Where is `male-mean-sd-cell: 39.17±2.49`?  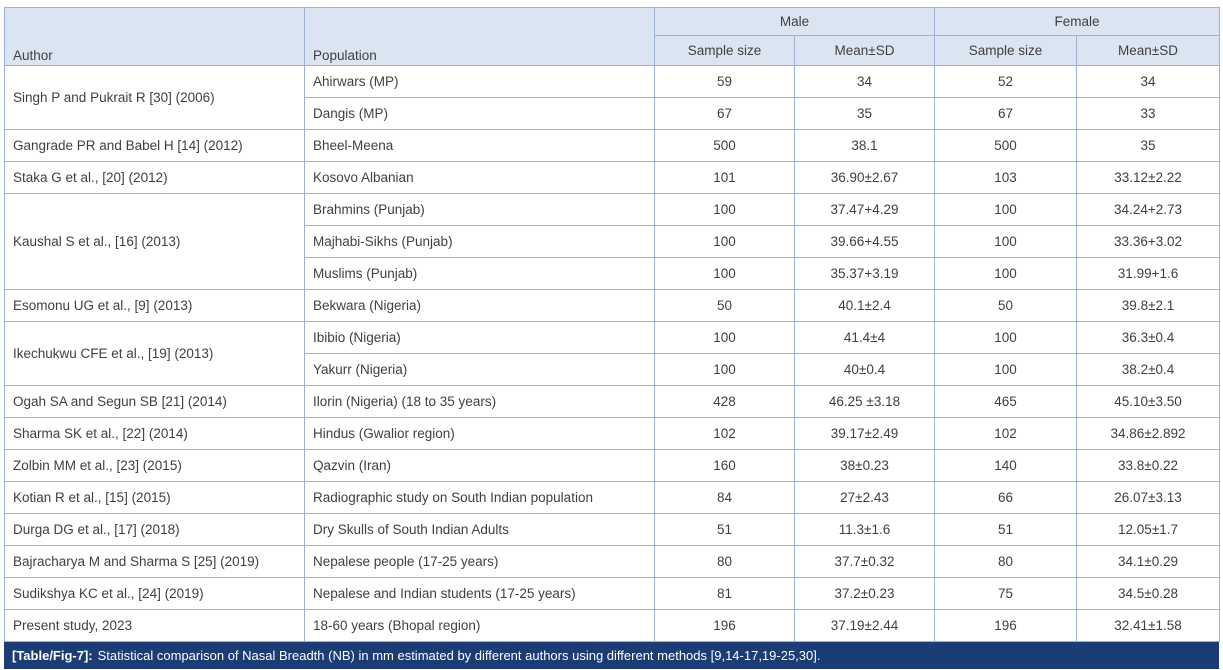
male-mean-sd-cell: 39.17±2.49 is located at coordinates (864, 433).